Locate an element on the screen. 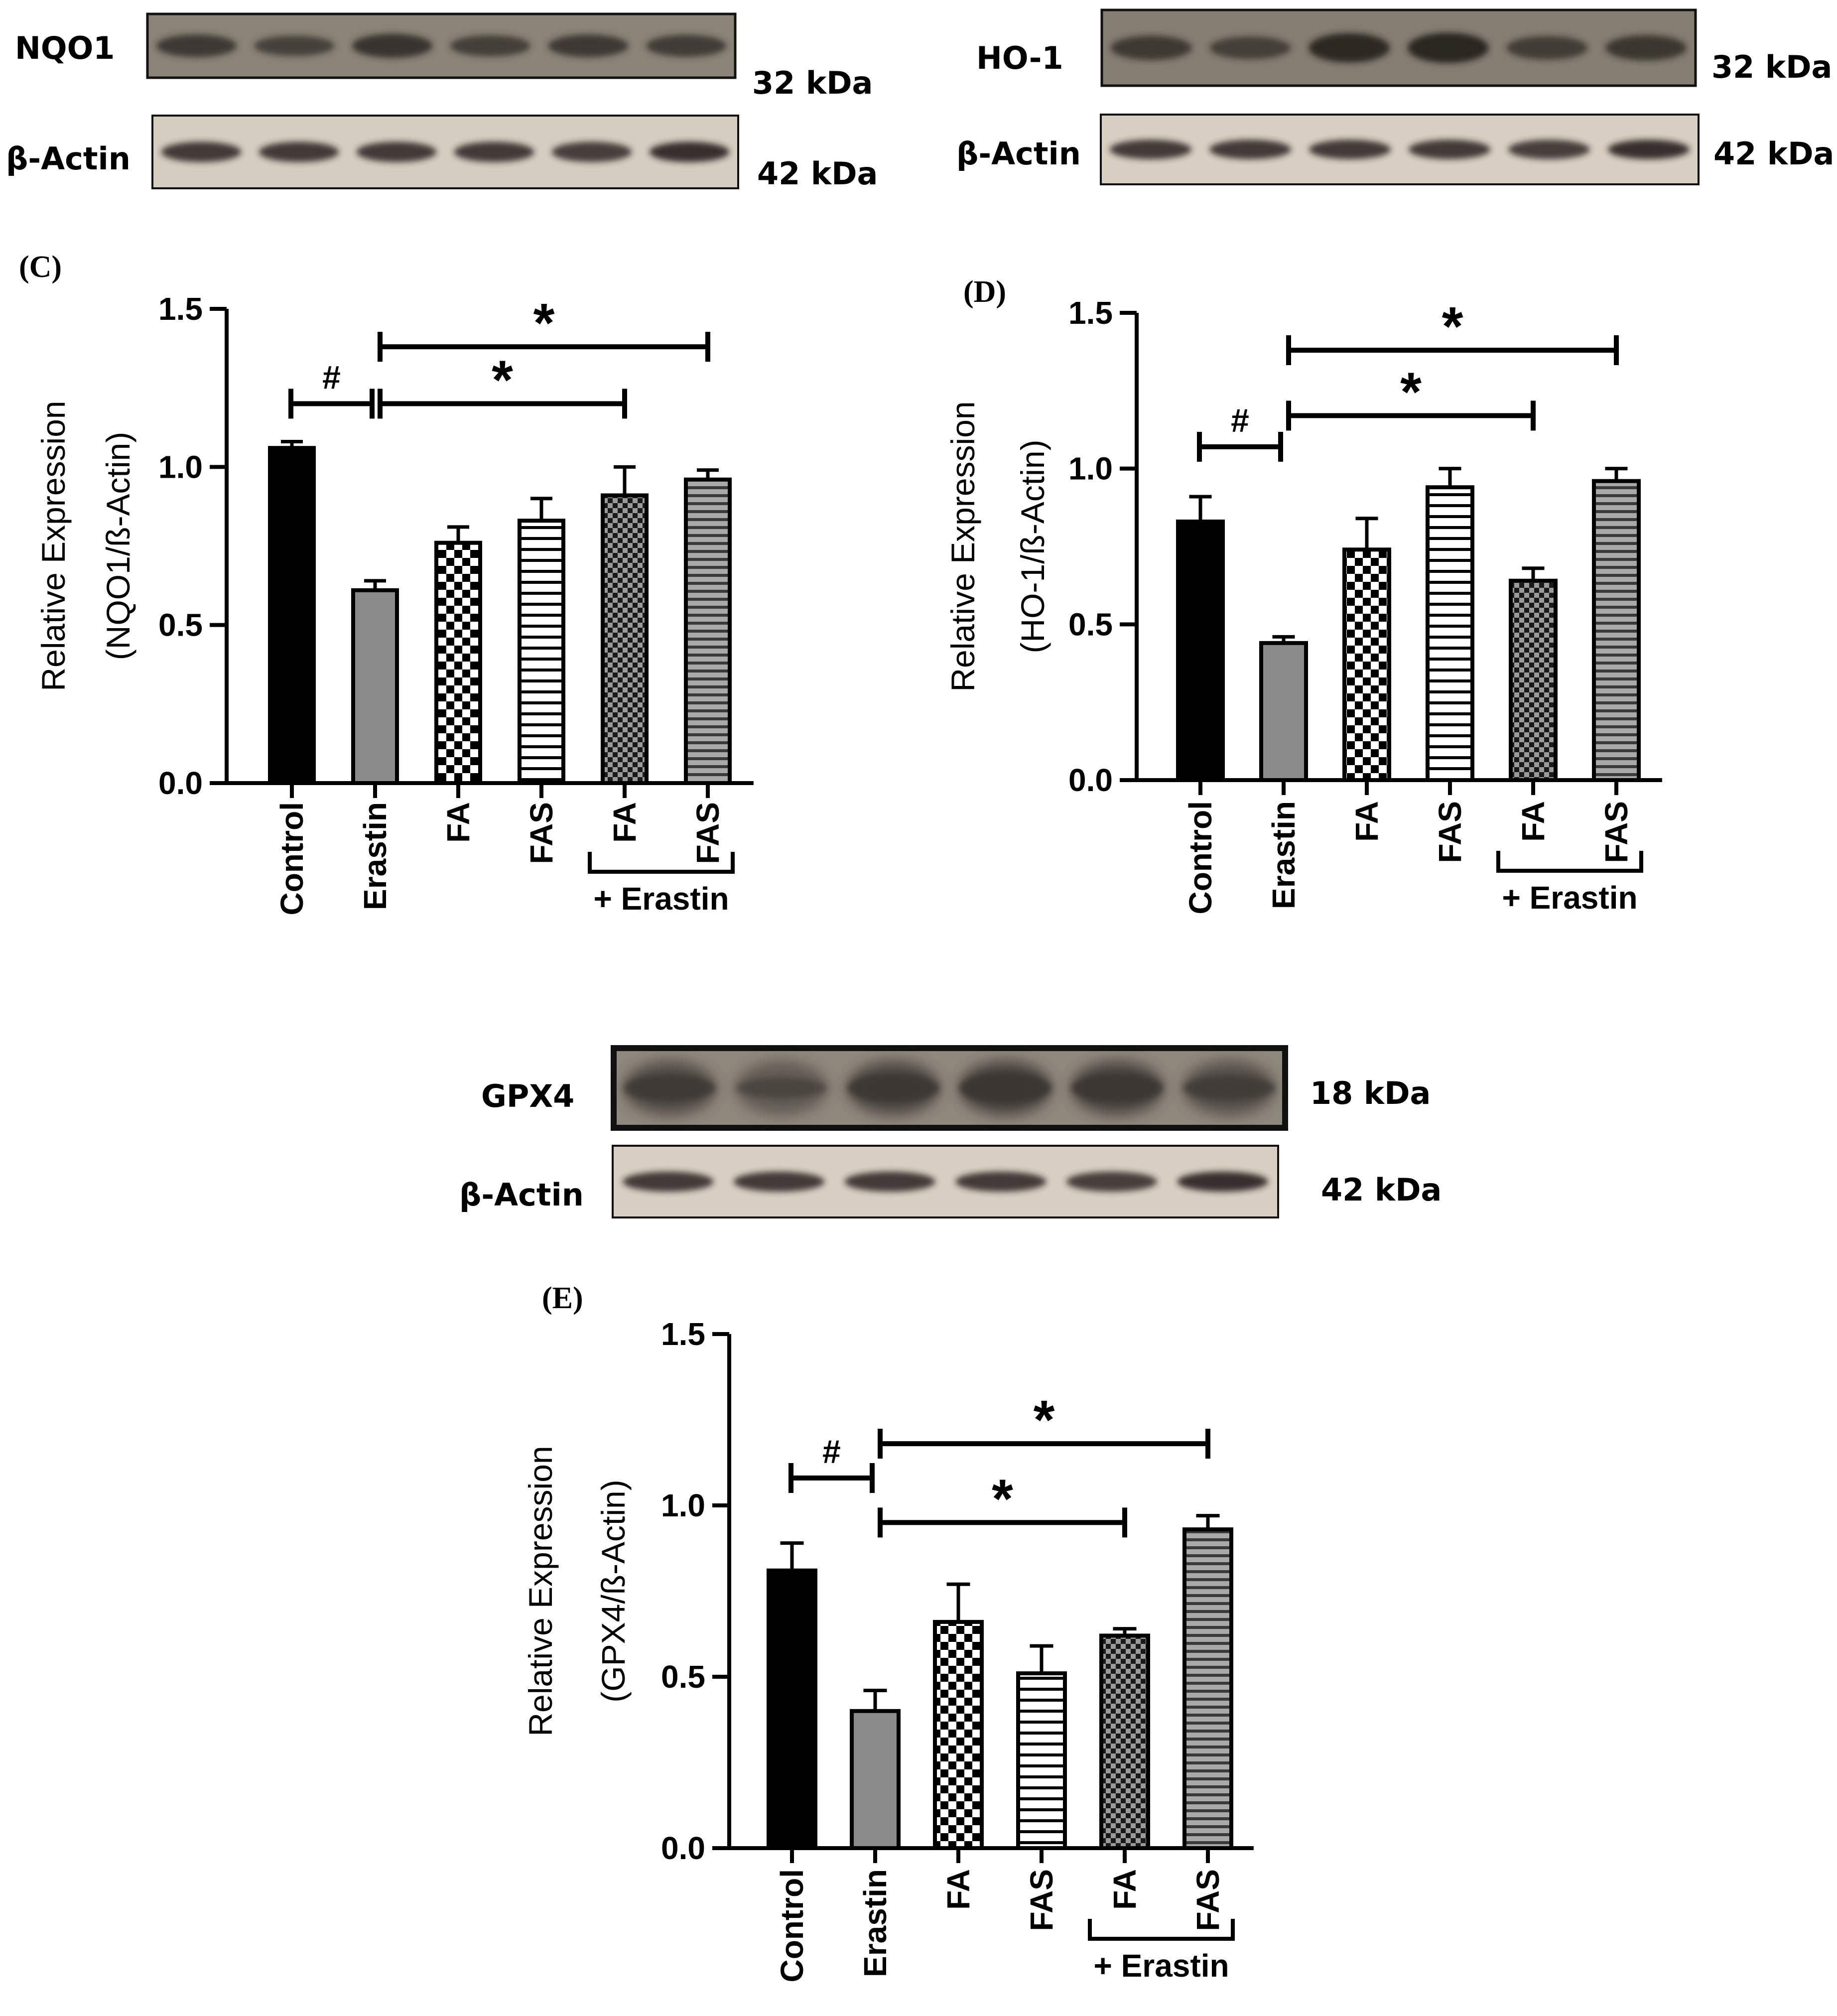 This screenshot has height=2016, width=1837. blot-ho1-actin-membrane is located at coordinates (1400, 149).